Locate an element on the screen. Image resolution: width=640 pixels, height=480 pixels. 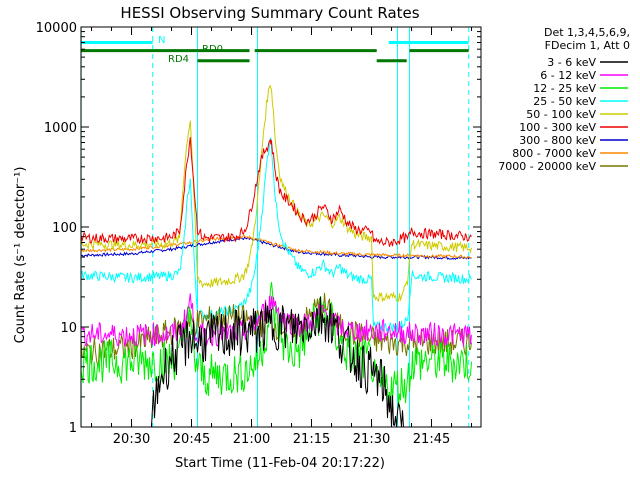
x-tick-label-1: 20:45 is located at coordinates (191, 439).